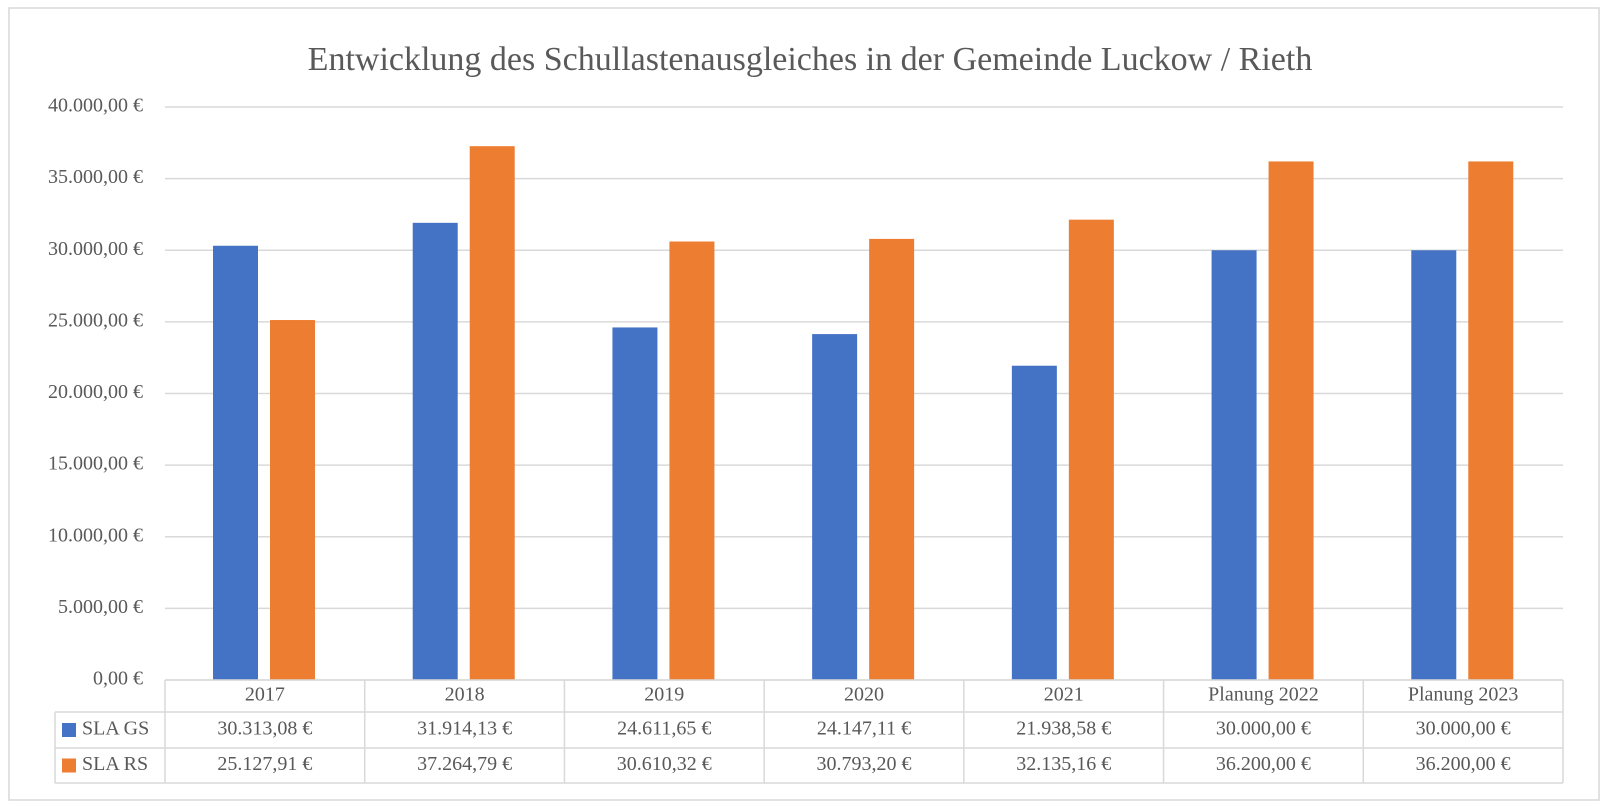 Image resolution: width=1602 pixels, height=810 pixels. Describe the element at coordinates (1063, 764) in the screenshot. I see `table-cell: 32.135,16 €` at that location.